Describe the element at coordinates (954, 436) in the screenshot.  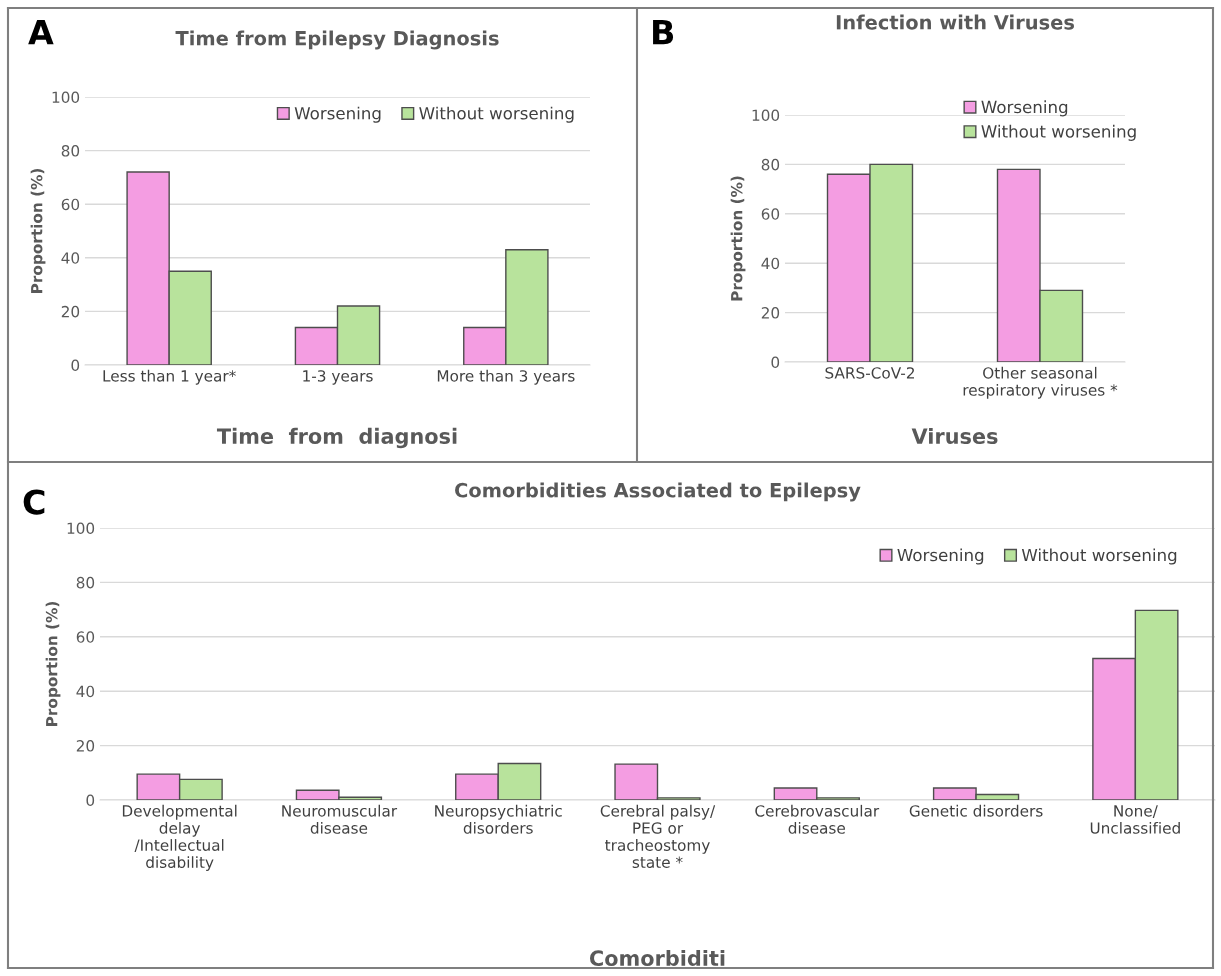
I see `x-axis-title: Viruses` at that location.